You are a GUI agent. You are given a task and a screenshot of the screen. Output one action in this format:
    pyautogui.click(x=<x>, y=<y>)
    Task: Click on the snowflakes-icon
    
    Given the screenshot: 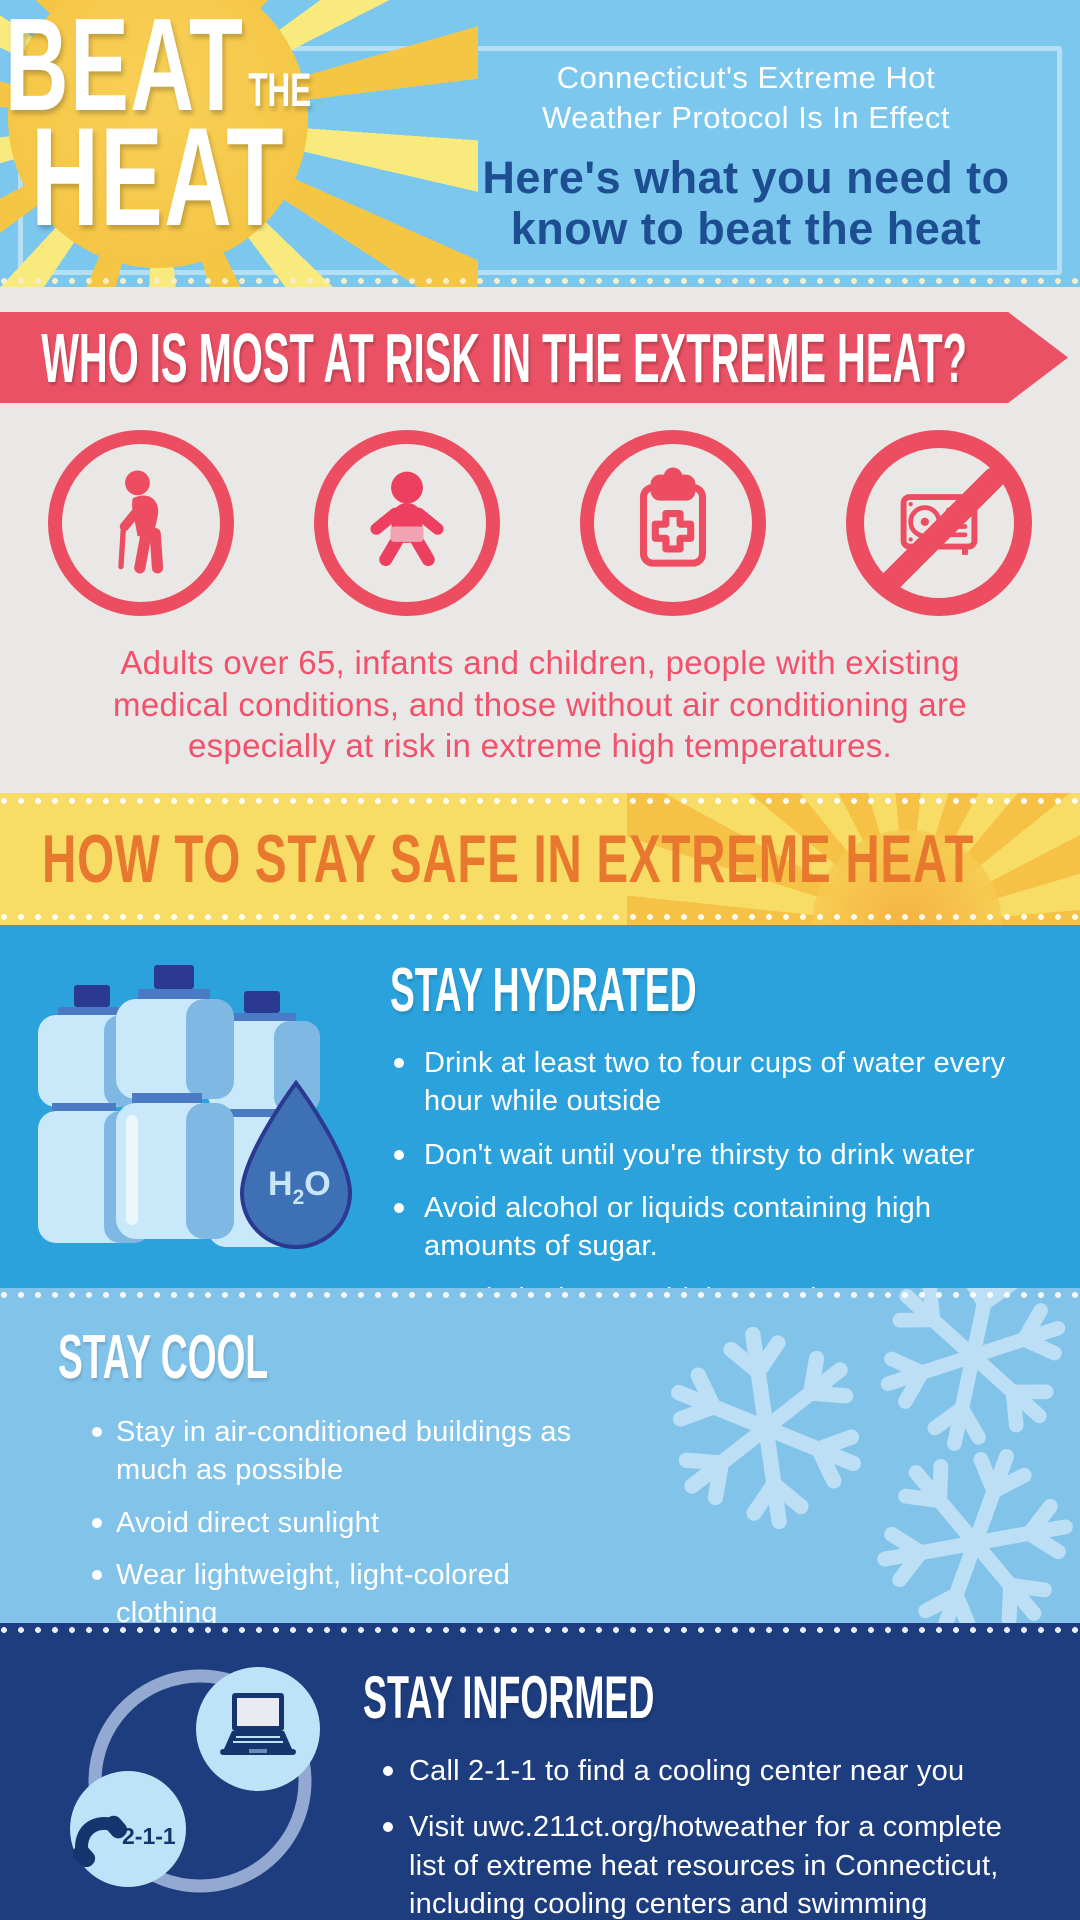 What is the action you would take?
    pyautogui.click(x=870, y=1455)
    